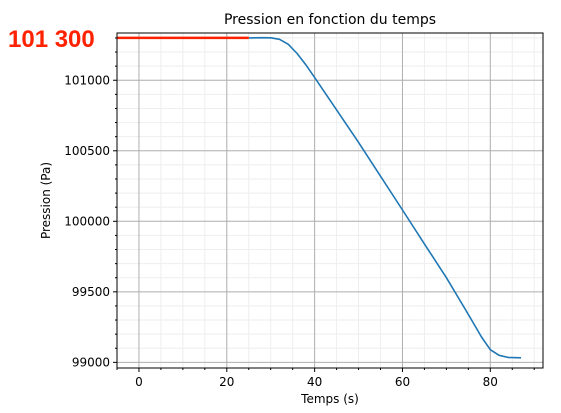 The height and width of the screenshot is (413, 561). What do you see at coordinates (330, 20) in the screenshot?
I see `chart-title: Pression en fonction du temps` at bounding box center [330, 20].